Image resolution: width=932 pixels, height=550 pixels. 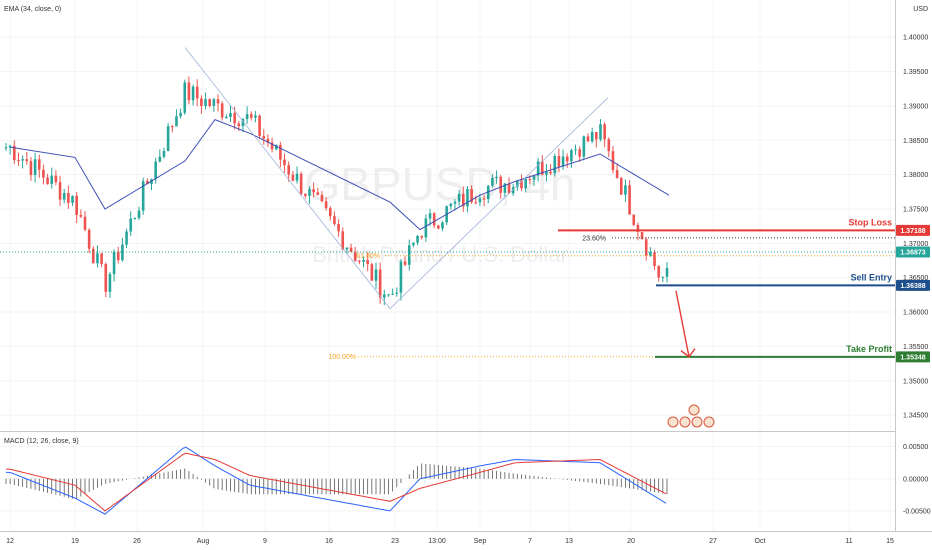 I want to click on time-tick-label: 11, so click(x=848, y=541).